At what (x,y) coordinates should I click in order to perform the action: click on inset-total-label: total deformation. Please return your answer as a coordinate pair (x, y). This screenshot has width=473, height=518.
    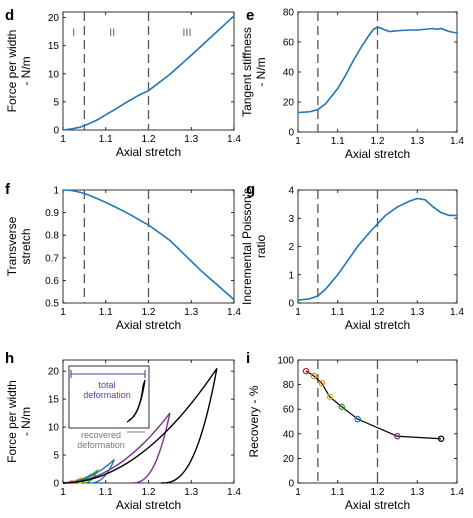
    Looking at the image, I should click on (107, 390).